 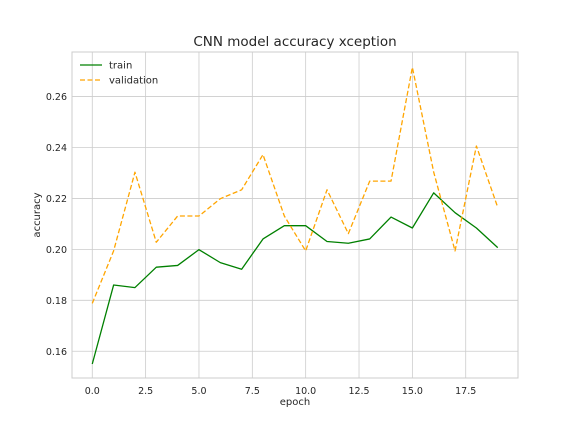 What do you see at coordinates (198, 391) in the screenshot?
I see `x-tick-label: 5.0` at bounding box center [198, 391].